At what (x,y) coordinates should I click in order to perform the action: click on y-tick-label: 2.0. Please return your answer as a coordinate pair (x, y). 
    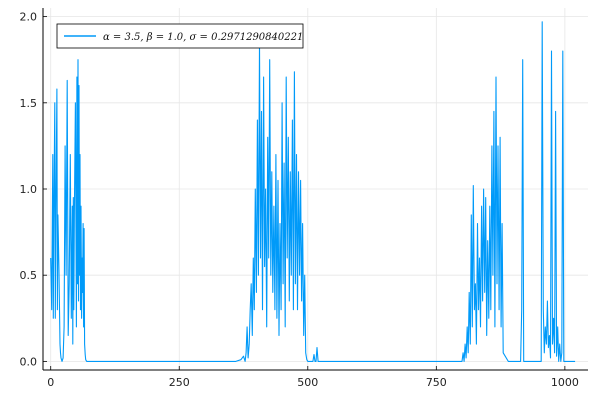
    Looking at the image, I should click on (29, 17).